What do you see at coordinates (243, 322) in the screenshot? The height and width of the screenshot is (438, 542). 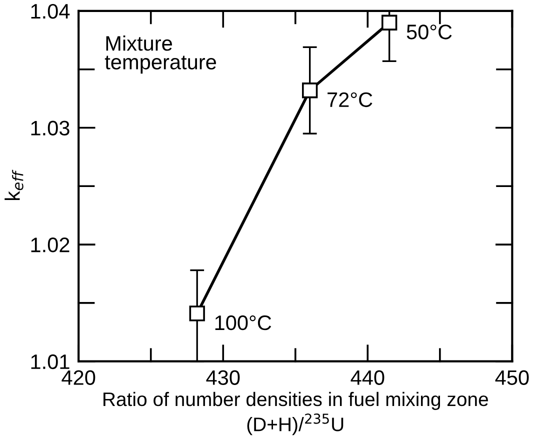 I see `annotation: 100°C` at bounding box center [243, 322].